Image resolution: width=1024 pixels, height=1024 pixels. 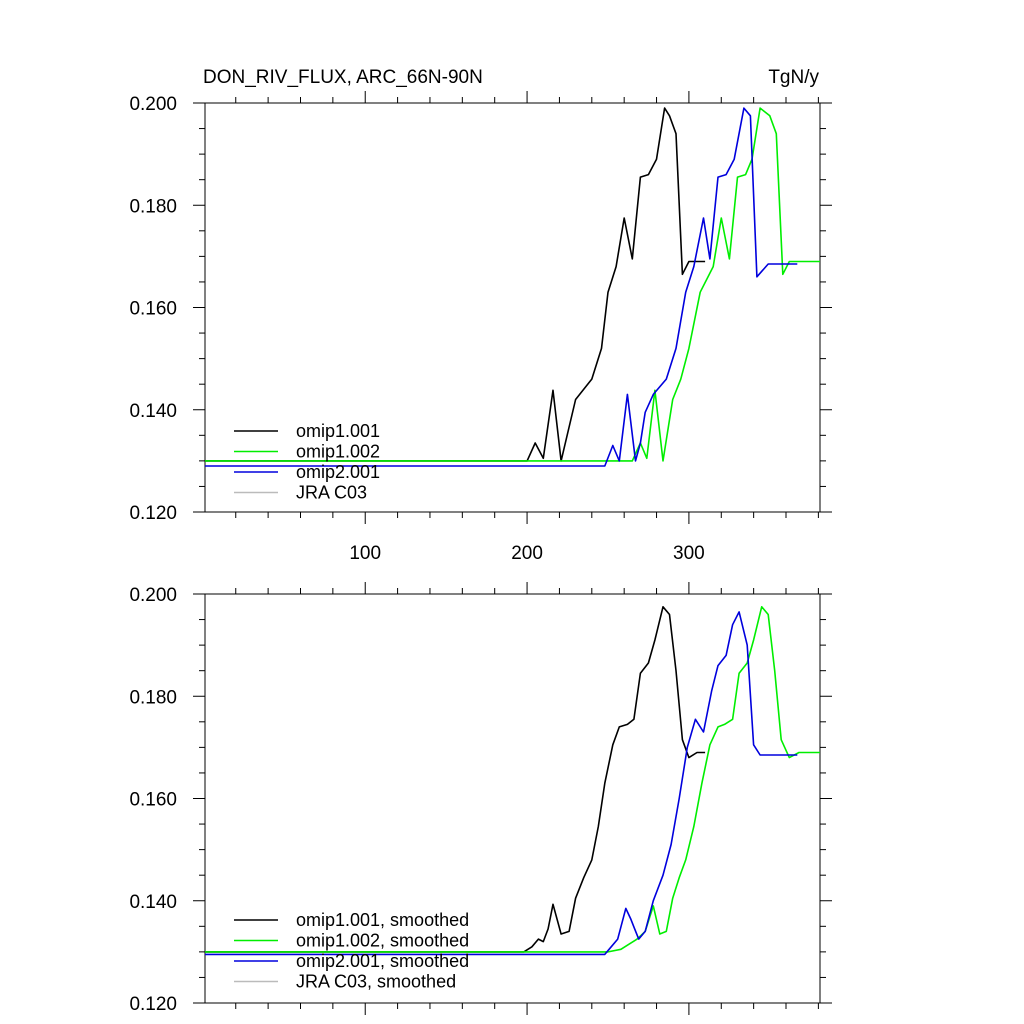 I want to click on legend-label: omip1.001, so click(x=338, y=431).